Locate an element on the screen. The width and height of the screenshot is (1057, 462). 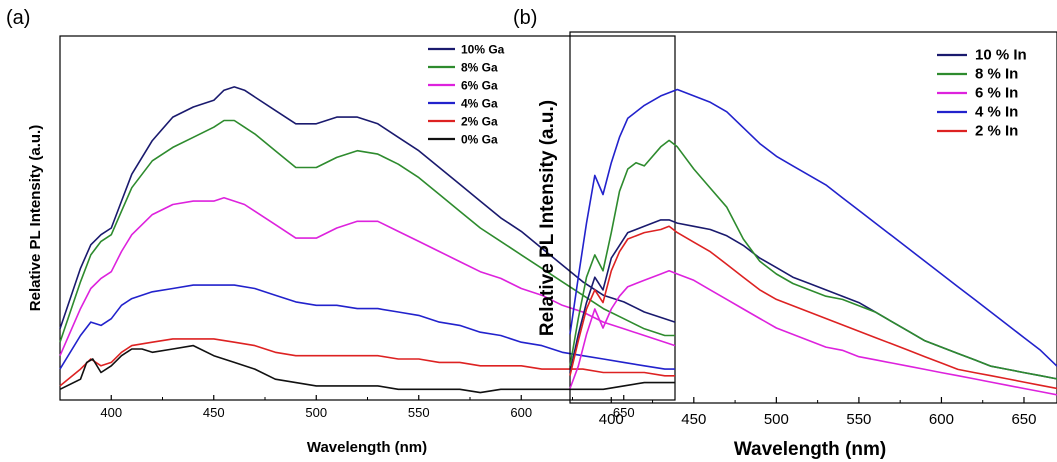
panel-b-x-ticks: 400 450 500 550 600 650 is located at coordinates (802, 412).